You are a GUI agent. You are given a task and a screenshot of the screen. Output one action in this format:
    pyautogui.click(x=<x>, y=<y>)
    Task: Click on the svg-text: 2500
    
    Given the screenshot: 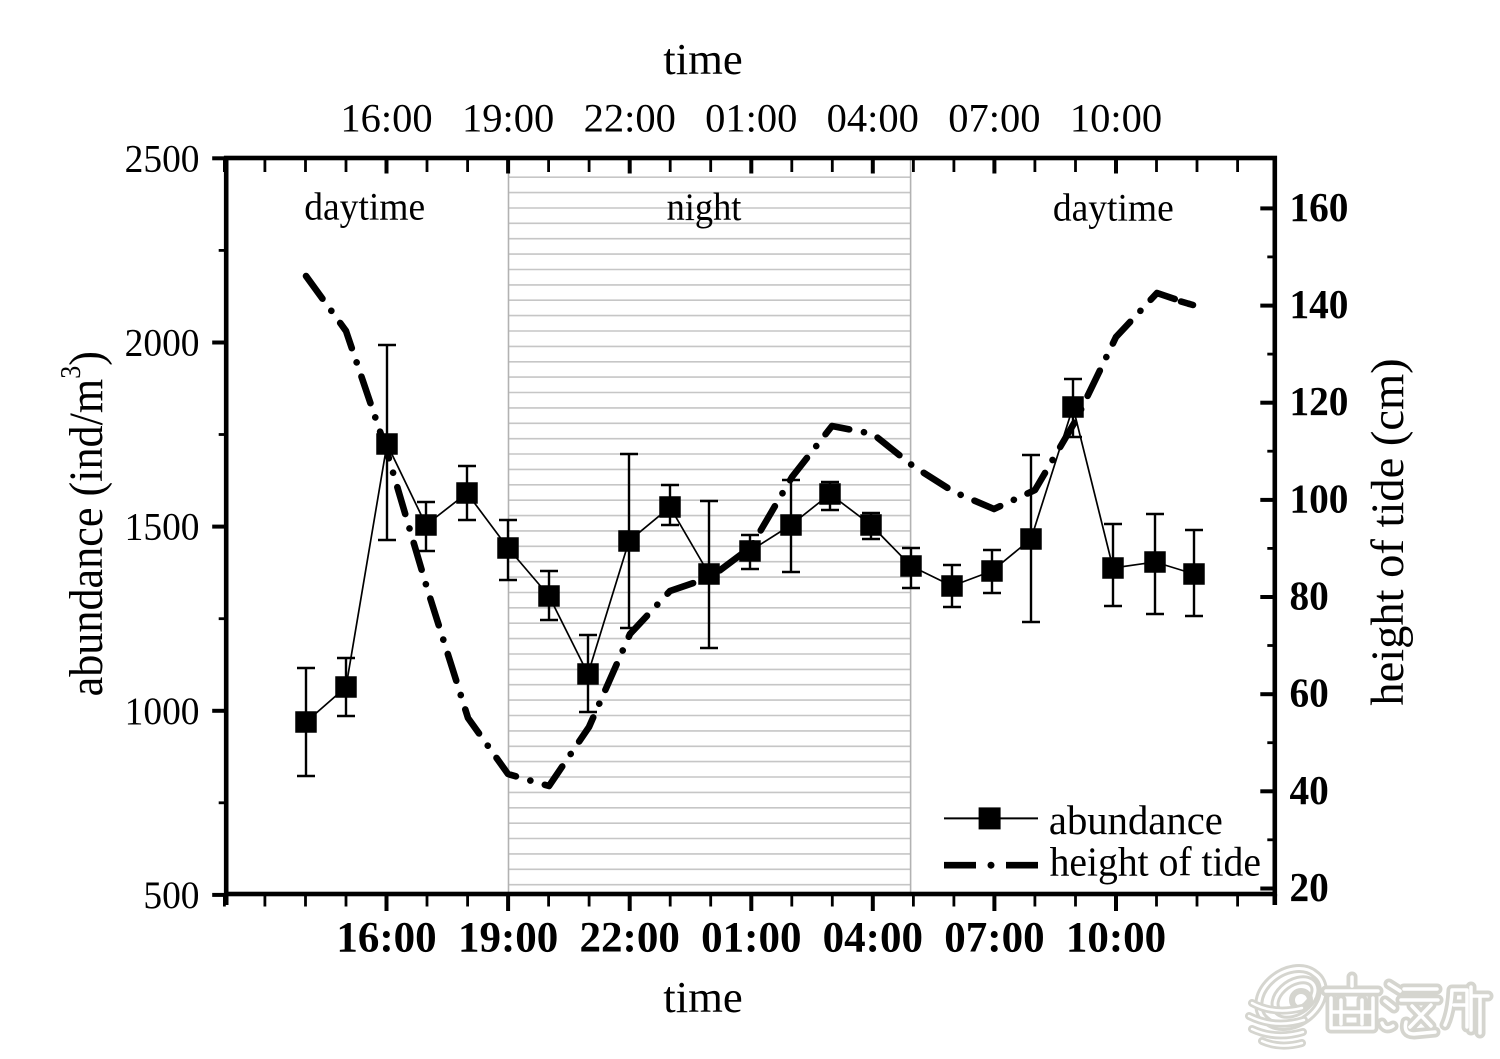 What is the action you would take?
    pyautogui.click(x=162, y=158)
    